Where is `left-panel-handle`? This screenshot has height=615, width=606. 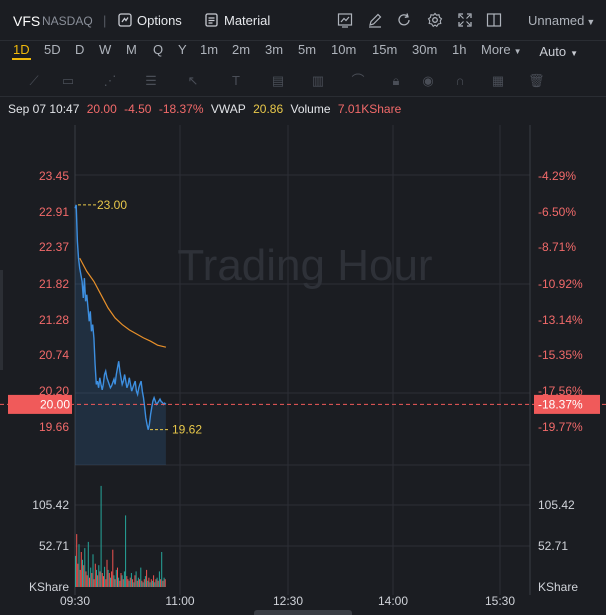 left-panel-handle is located at coordinates (1, 320).